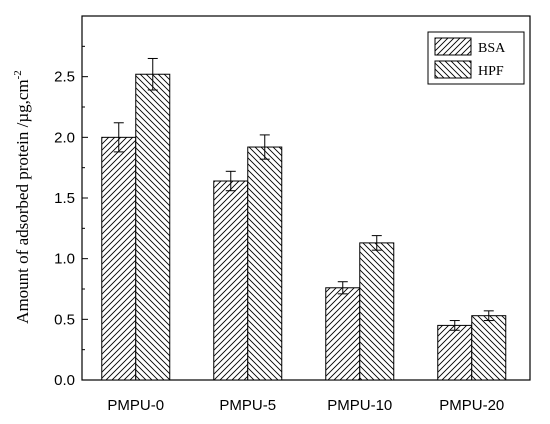  Describe the element at coordinates (476, 58) in the screenshot. I see `legend: BSA HPF` at that location.